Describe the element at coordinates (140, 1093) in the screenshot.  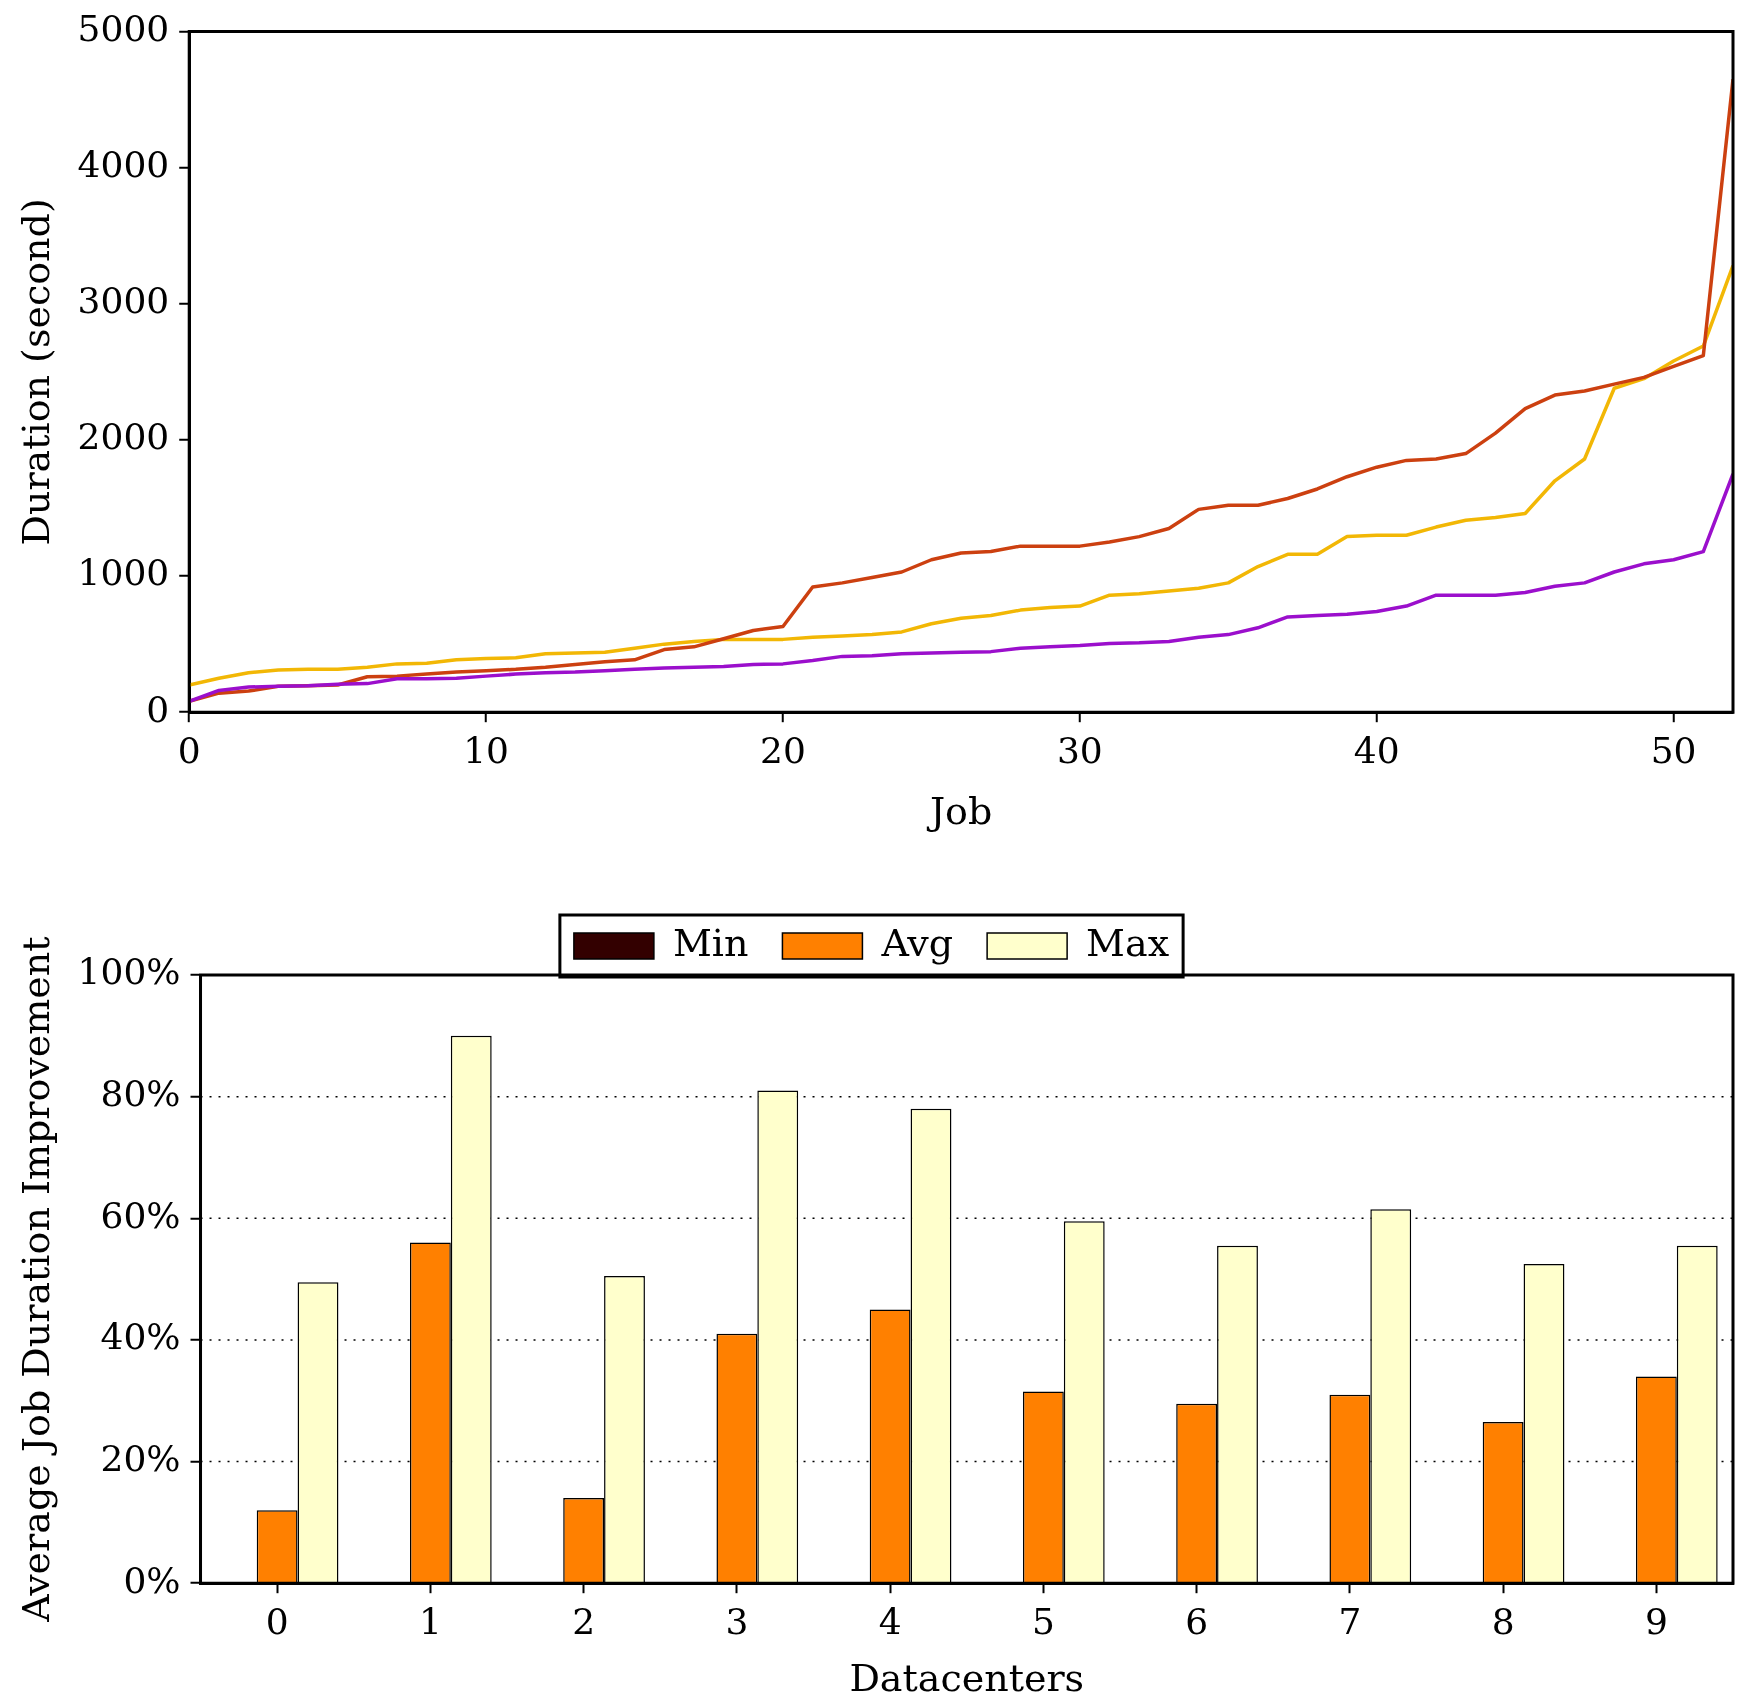
I see `y-tick-label: 80%` at that location.